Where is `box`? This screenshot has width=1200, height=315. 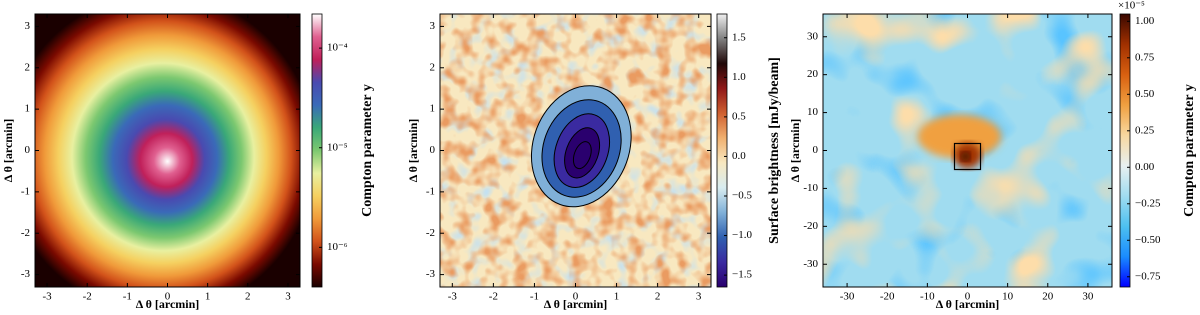 box is located at coordinates (967, 156).